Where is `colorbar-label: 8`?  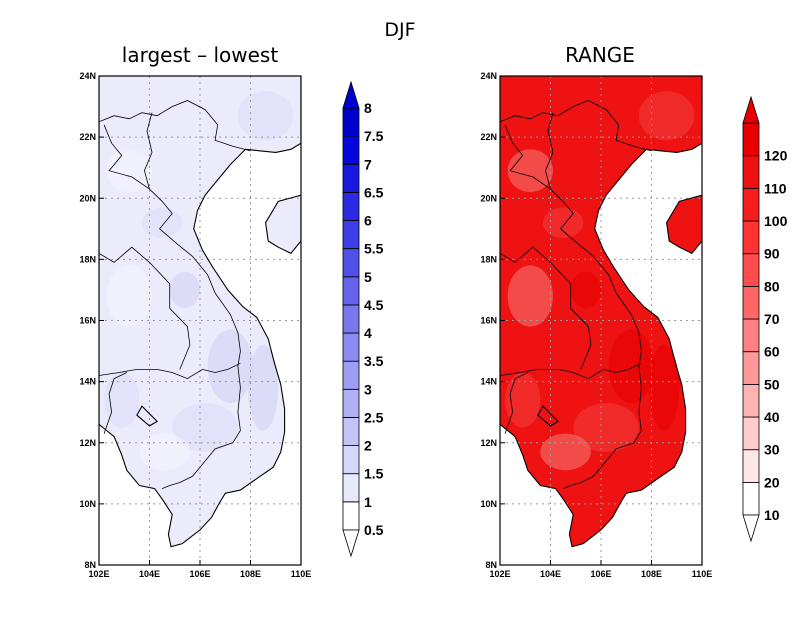 colorbar-label: 8 is located at coordinates (368, 108).